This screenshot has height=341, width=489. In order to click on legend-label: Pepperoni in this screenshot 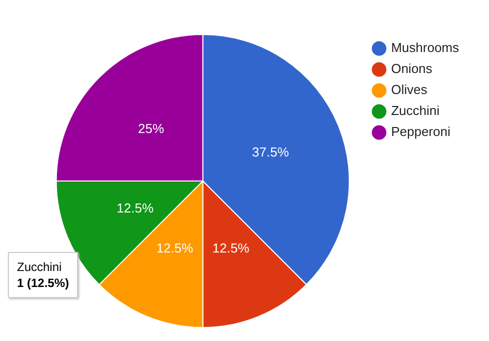, I will do `click(420, 132)`.